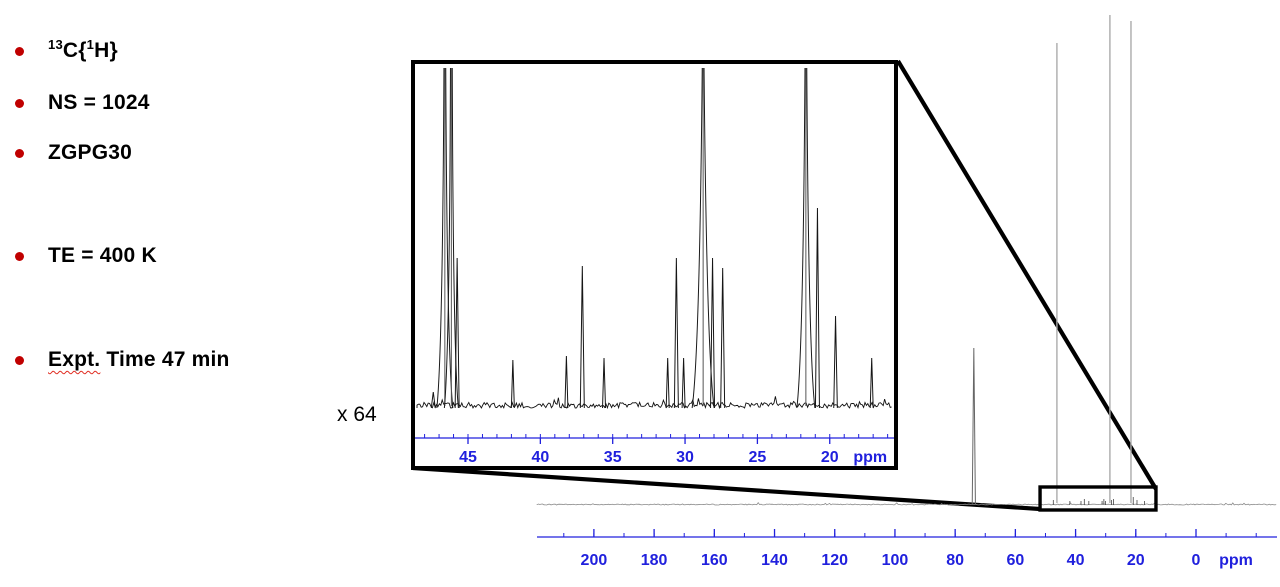  What do you see at coordinates (90, 152) in the screenshot?
I see `note-text: ZGPG30` at bounding box center [90, 152].